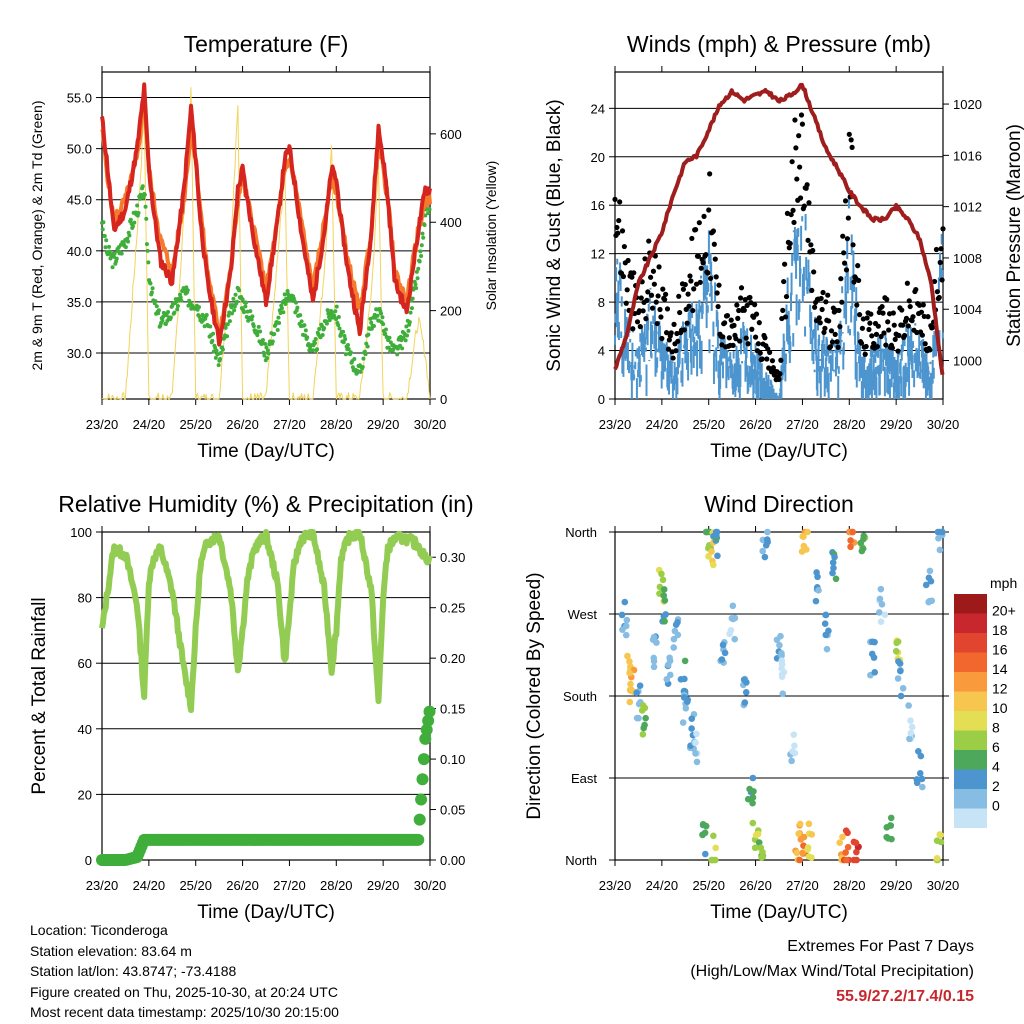 The width and height of the screenshot is (1024, 1024). What do you see at coordinates (967, 155) in the screenshot?
I see `y-right-tick-label: 1016` at bounding box center [967, 155].